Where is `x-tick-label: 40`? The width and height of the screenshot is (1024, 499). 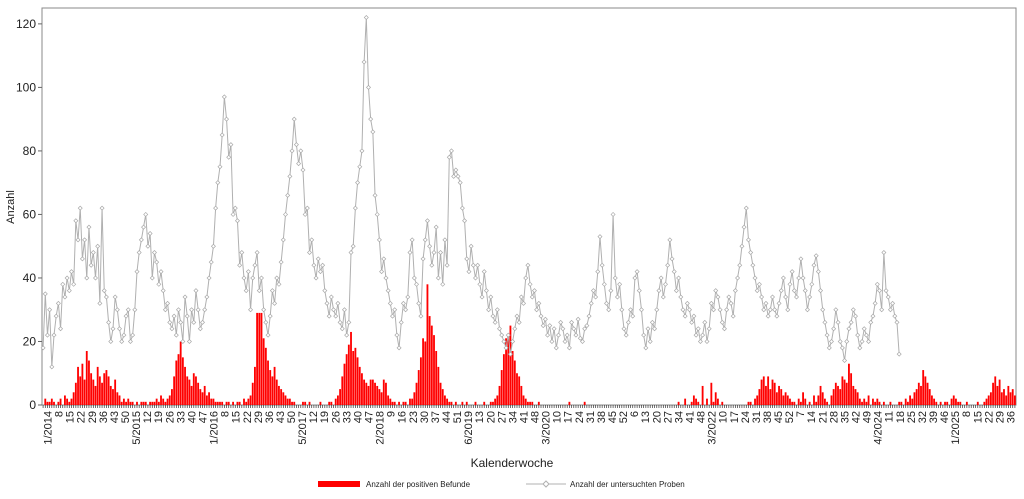 x-tick-label: 40 is located at coordinates (358, 417).